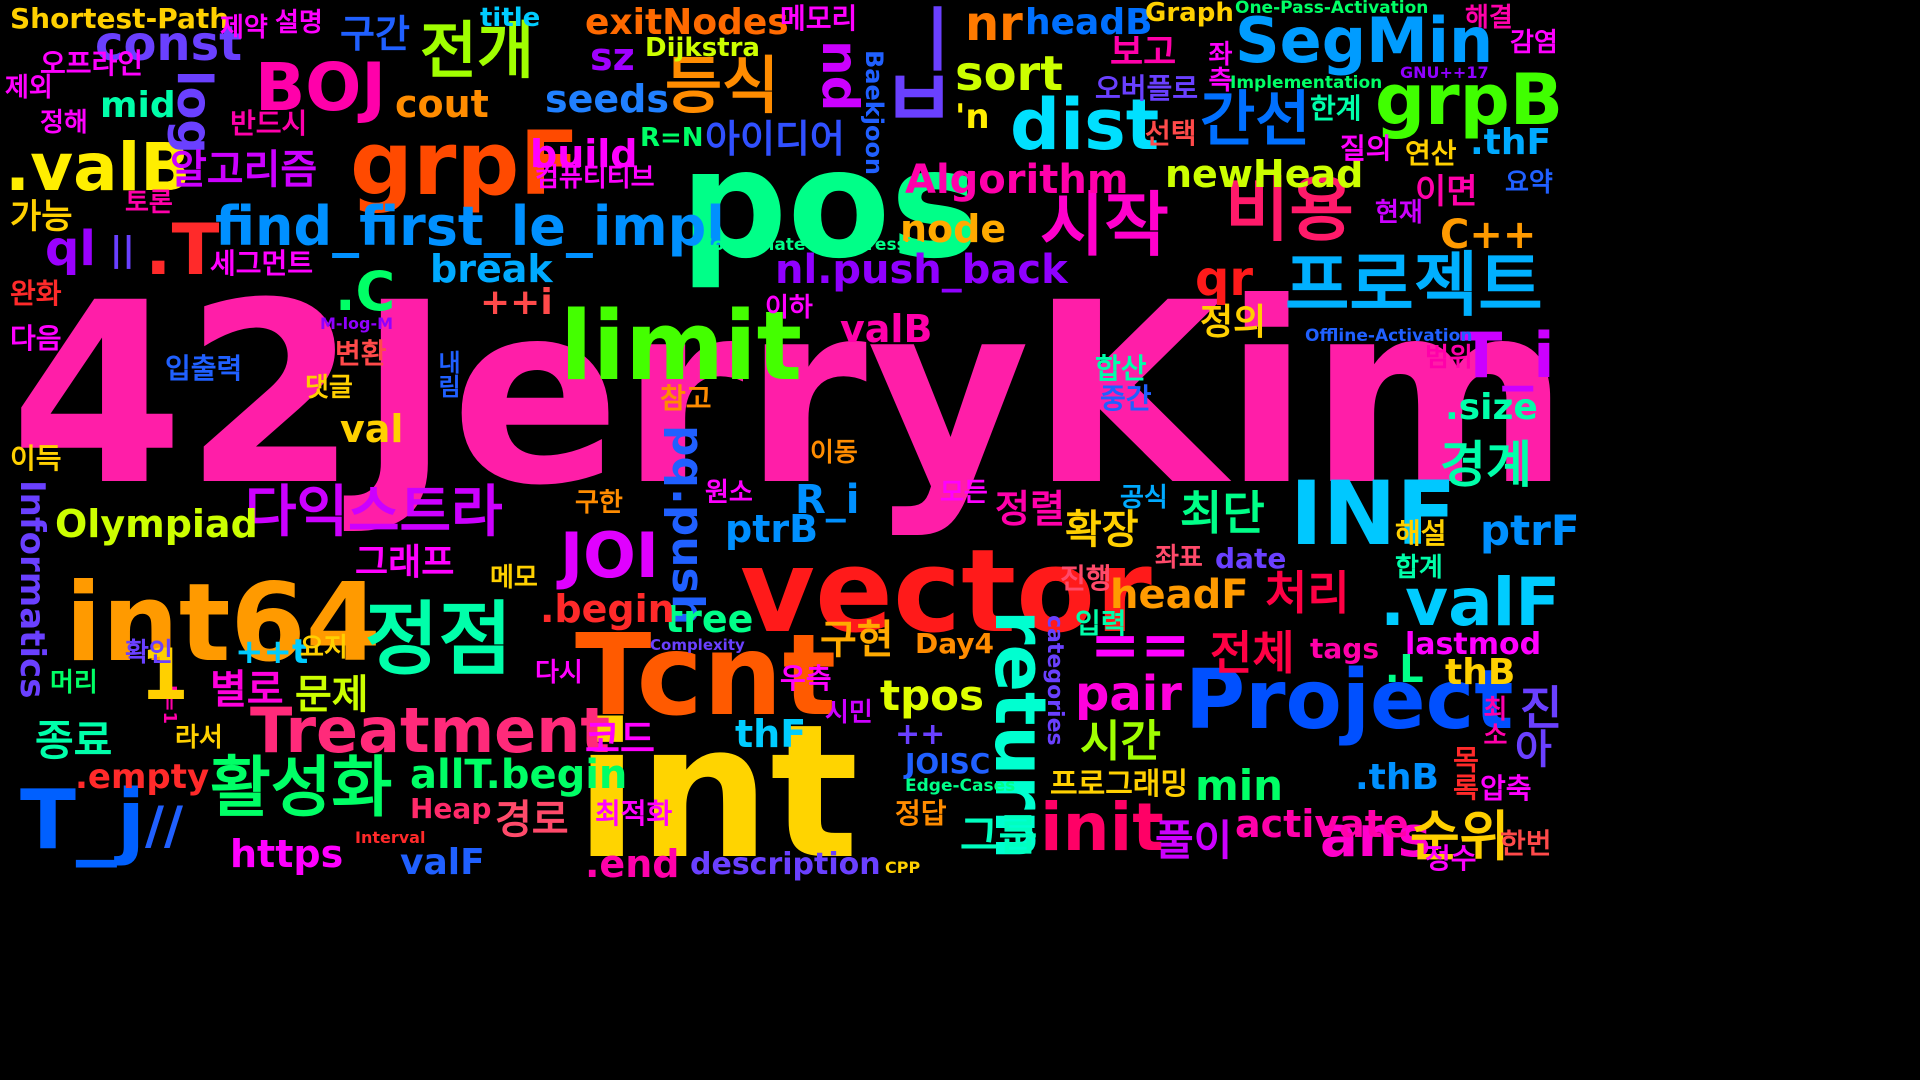 This screenshot has width=1920, height=1080. What do you see at coordinates (83, 820) in the screenshot?
I see `word-t-j: T_j` at bounding box center [83, 820].